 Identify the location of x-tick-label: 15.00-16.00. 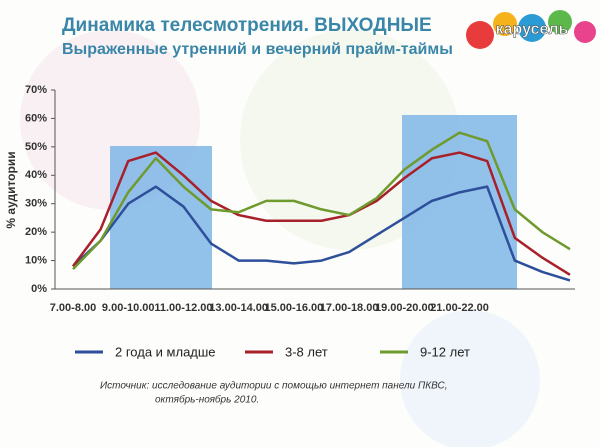
(294, 308).